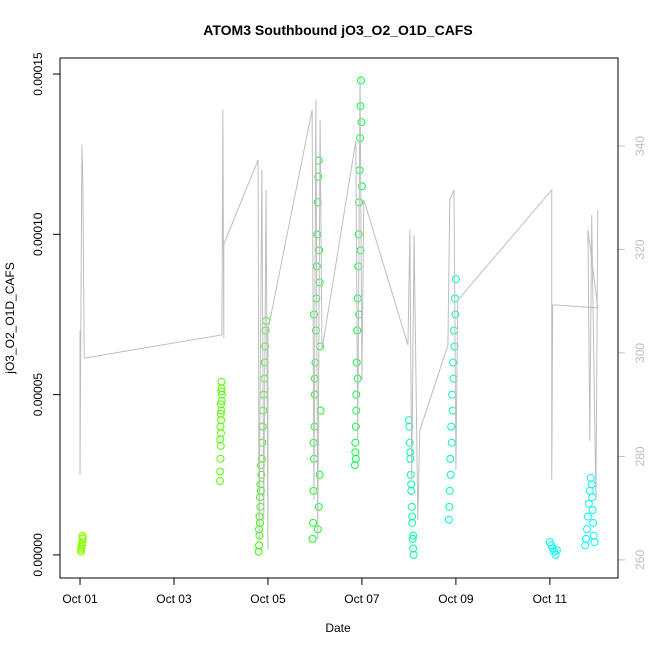 This screenshot has height=655, width=650. What do you see at coordinates (362, 599) in the screenshot?
I see `x-tick-label: Oct 07` at bounding box center [362, 599].